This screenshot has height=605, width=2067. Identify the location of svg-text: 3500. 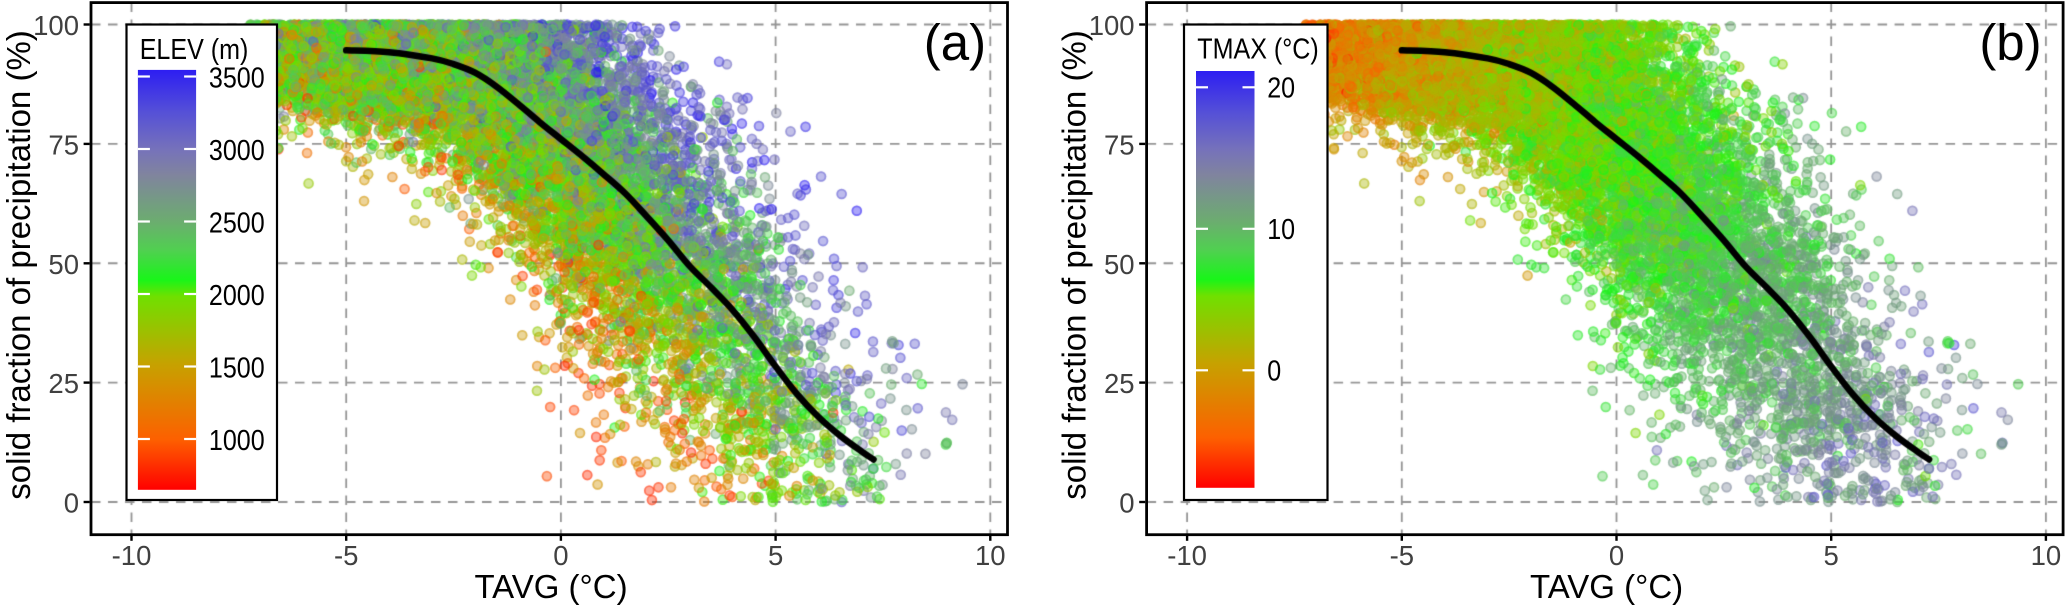
(237, 78).